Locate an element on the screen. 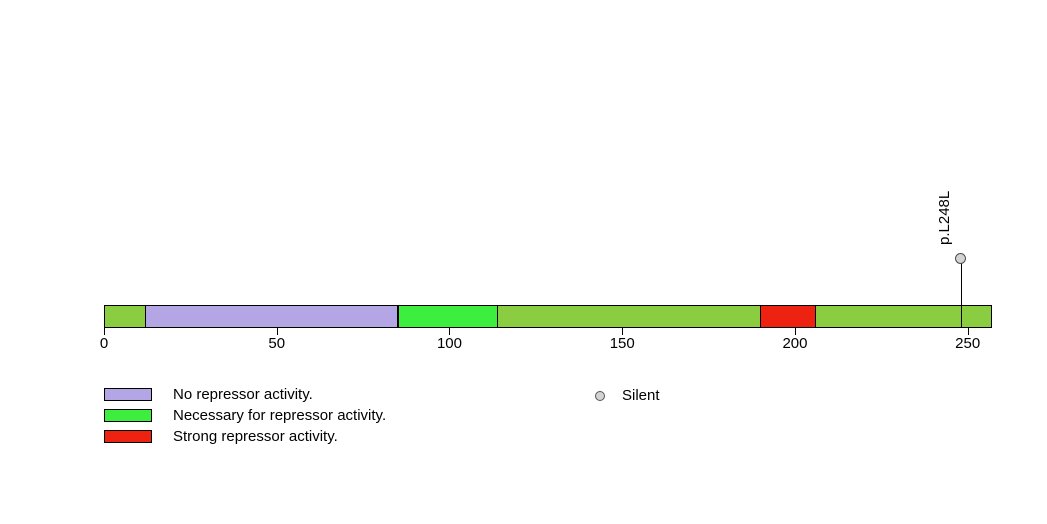 This screenshot has width=1047, height=524. legend-mutation-circle is located at coordinates (600, 395).